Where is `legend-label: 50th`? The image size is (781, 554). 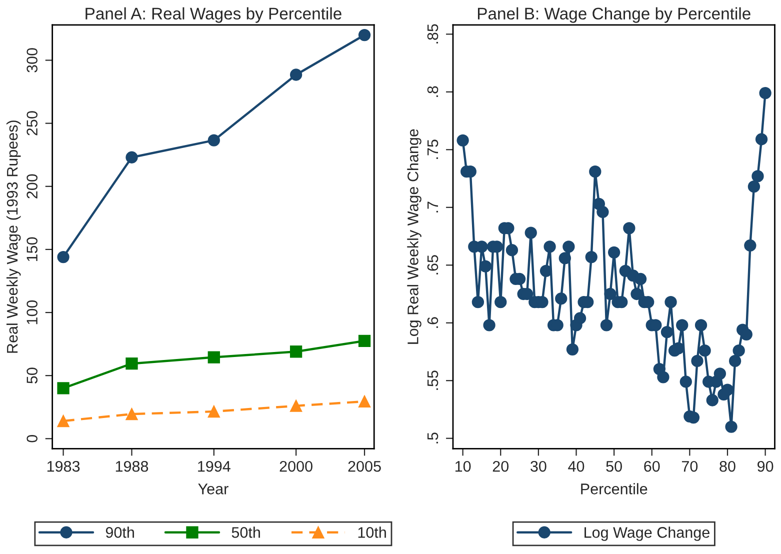 legend-label: 50th is located at coordinates (246, 532).